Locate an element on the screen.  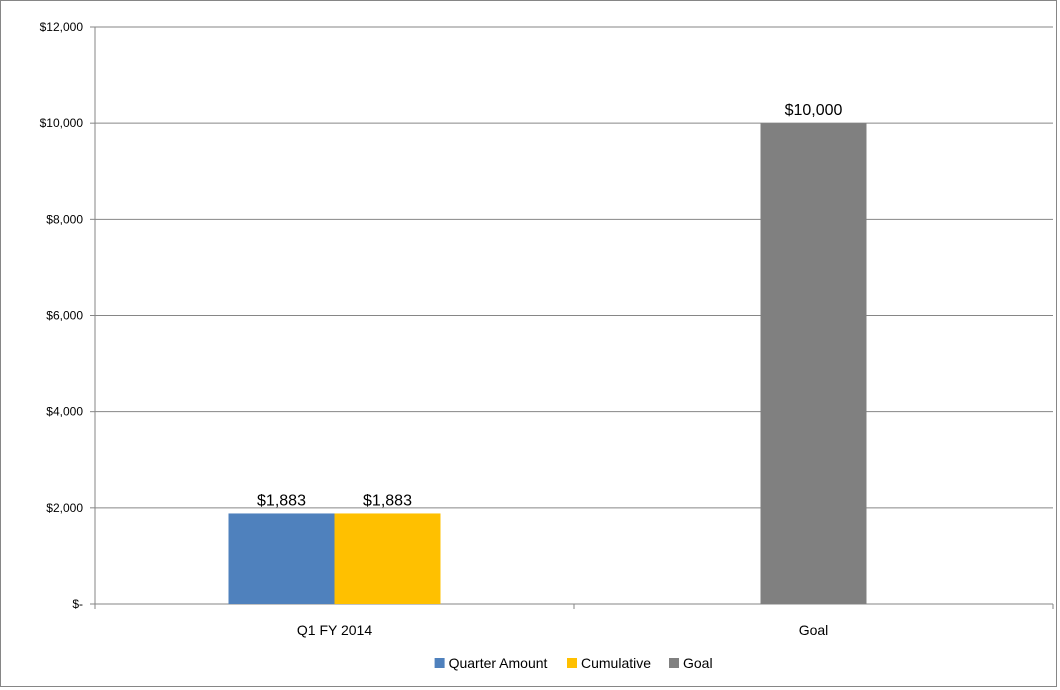
y-tick-label: $8,000 is located at coordinates (64, 219).